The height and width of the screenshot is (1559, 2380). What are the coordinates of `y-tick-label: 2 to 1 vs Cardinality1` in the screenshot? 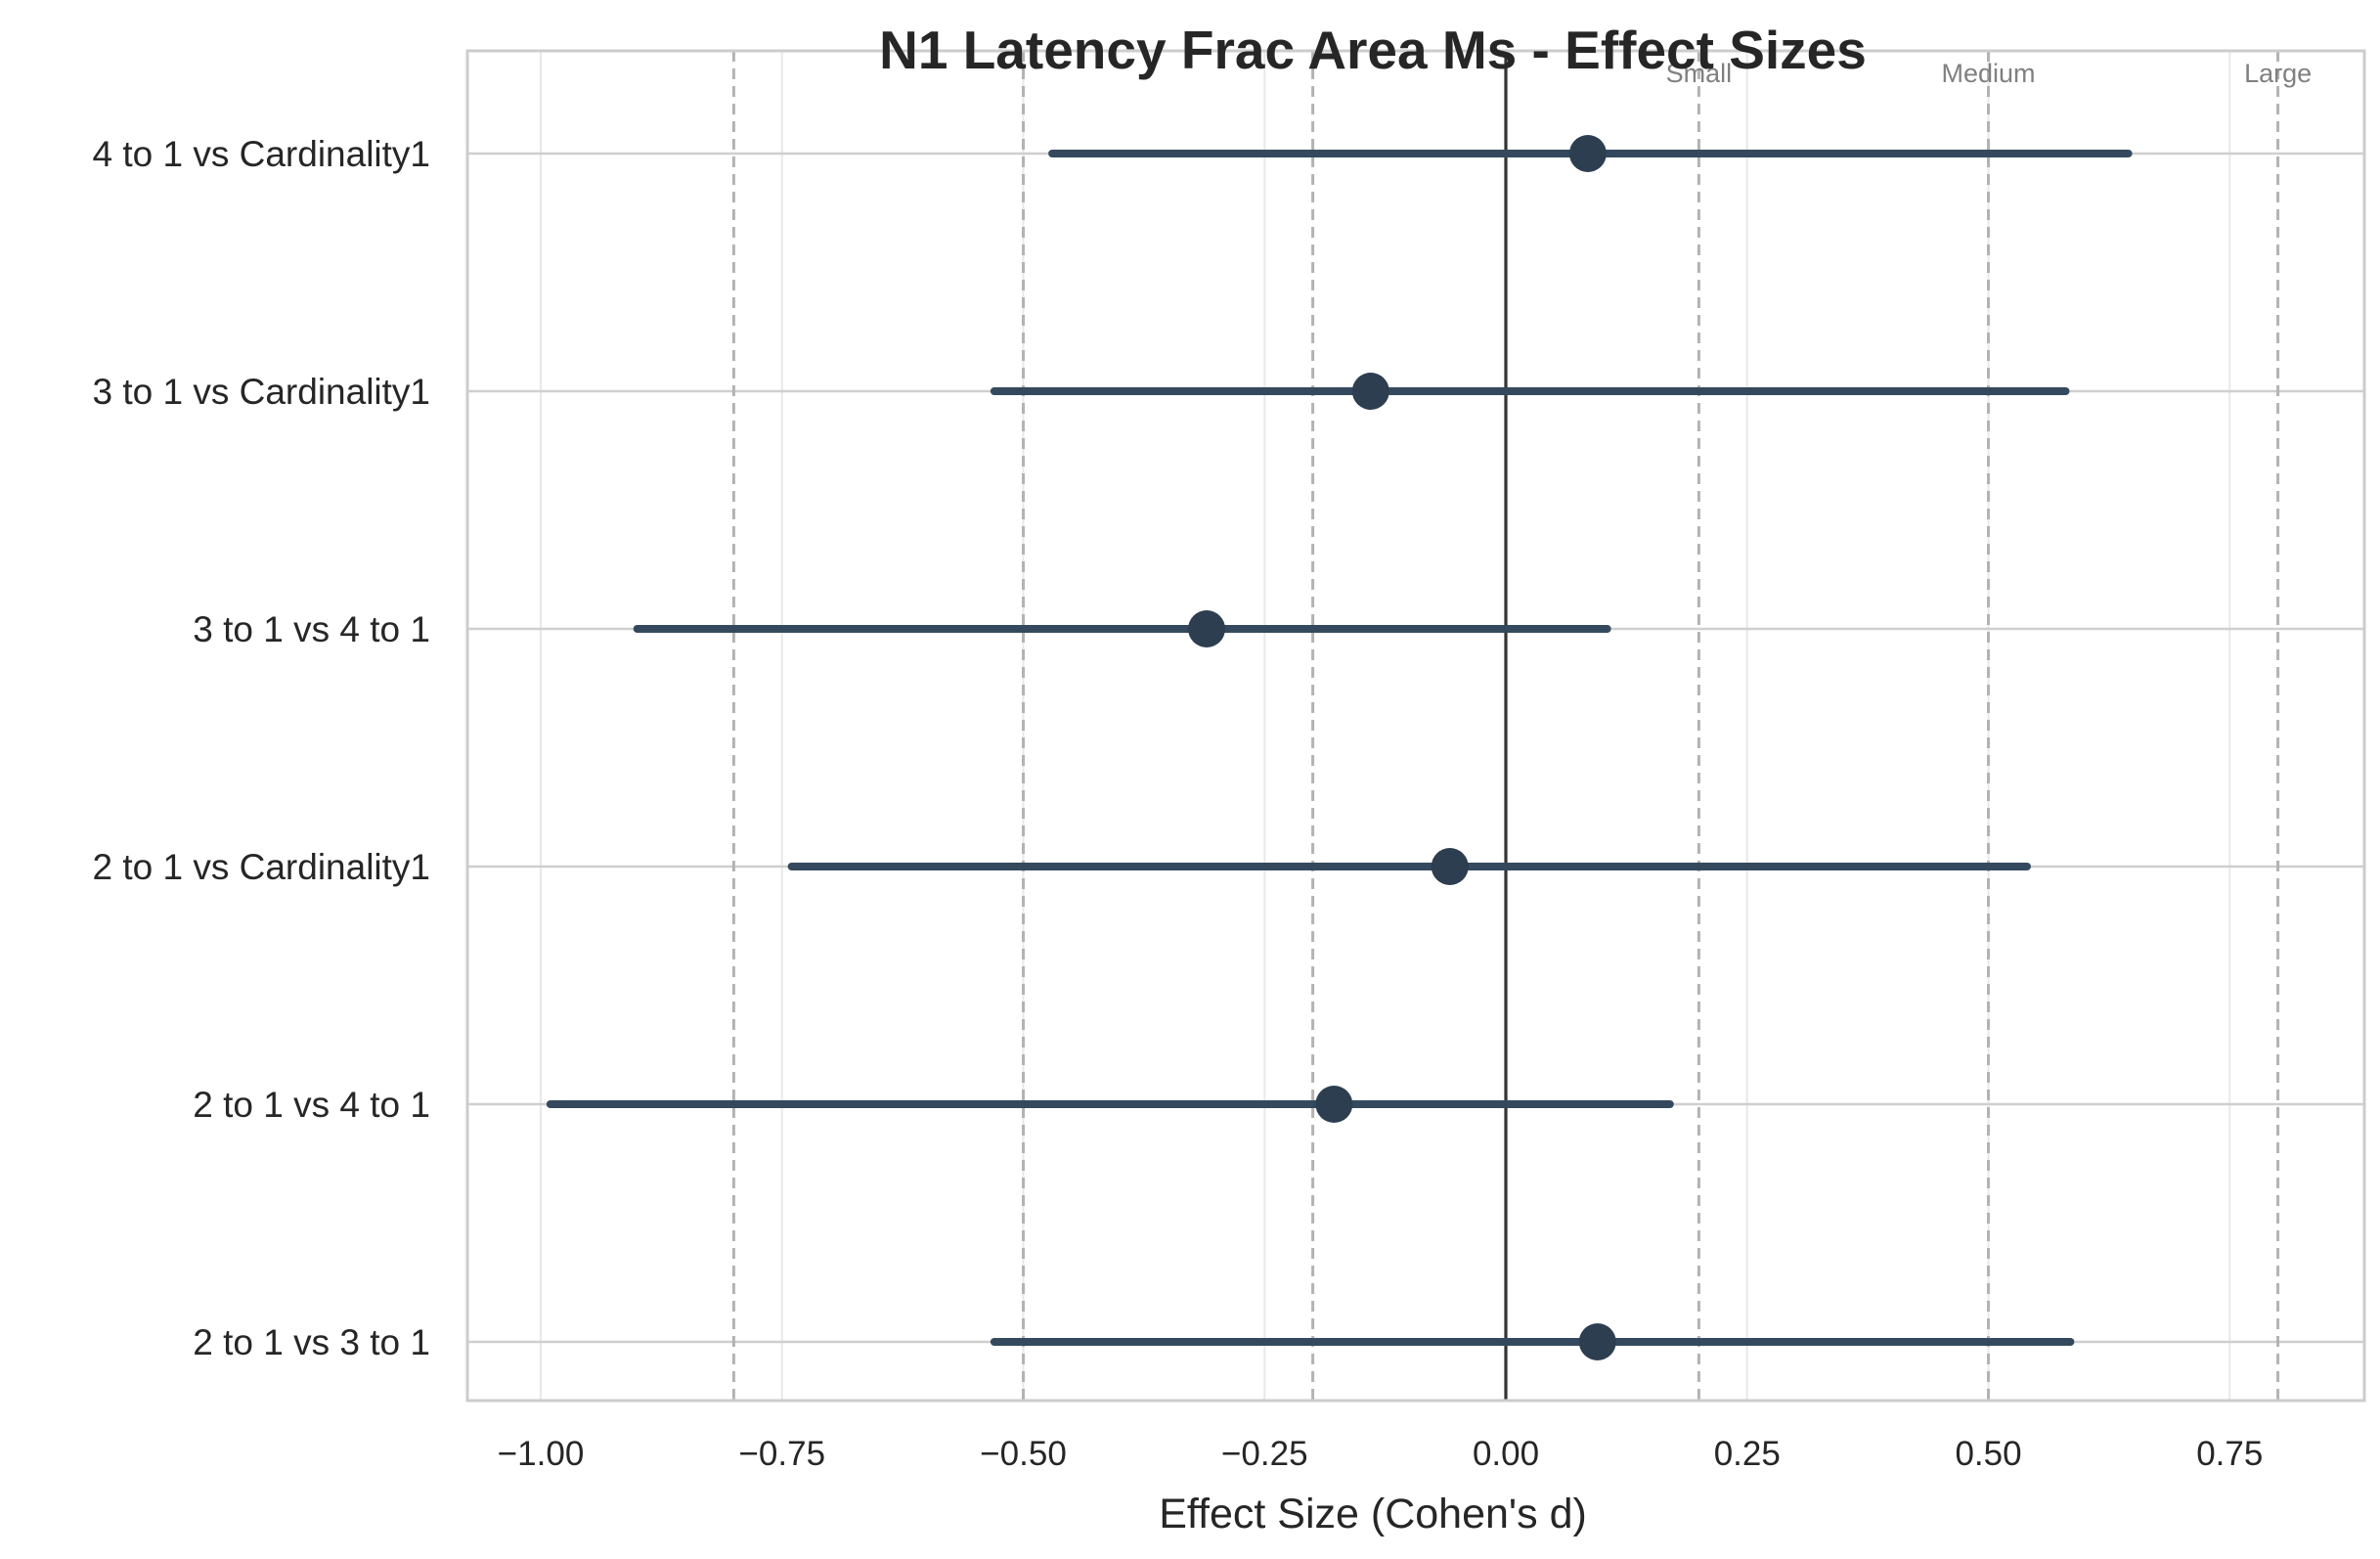 It's located at (261, 867).